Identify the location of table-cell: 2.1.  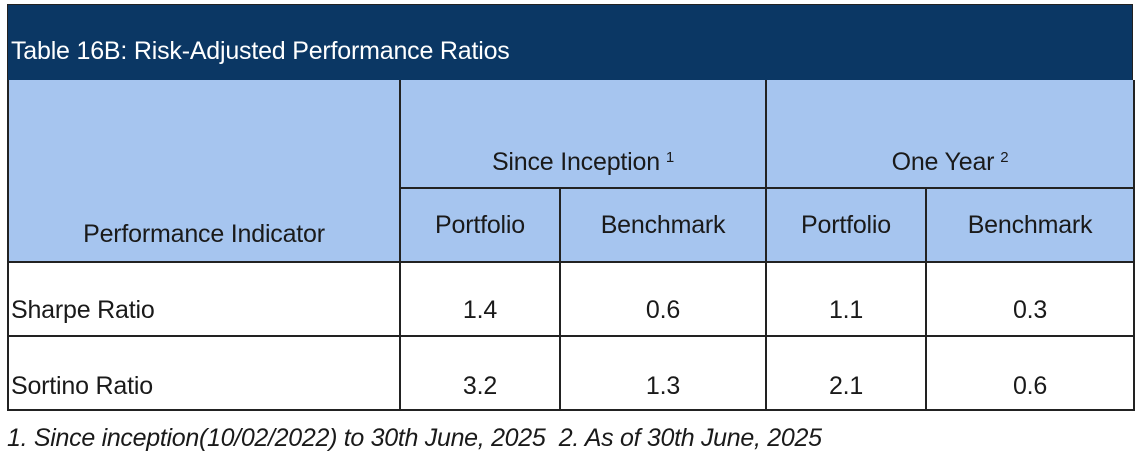
(846, 373).